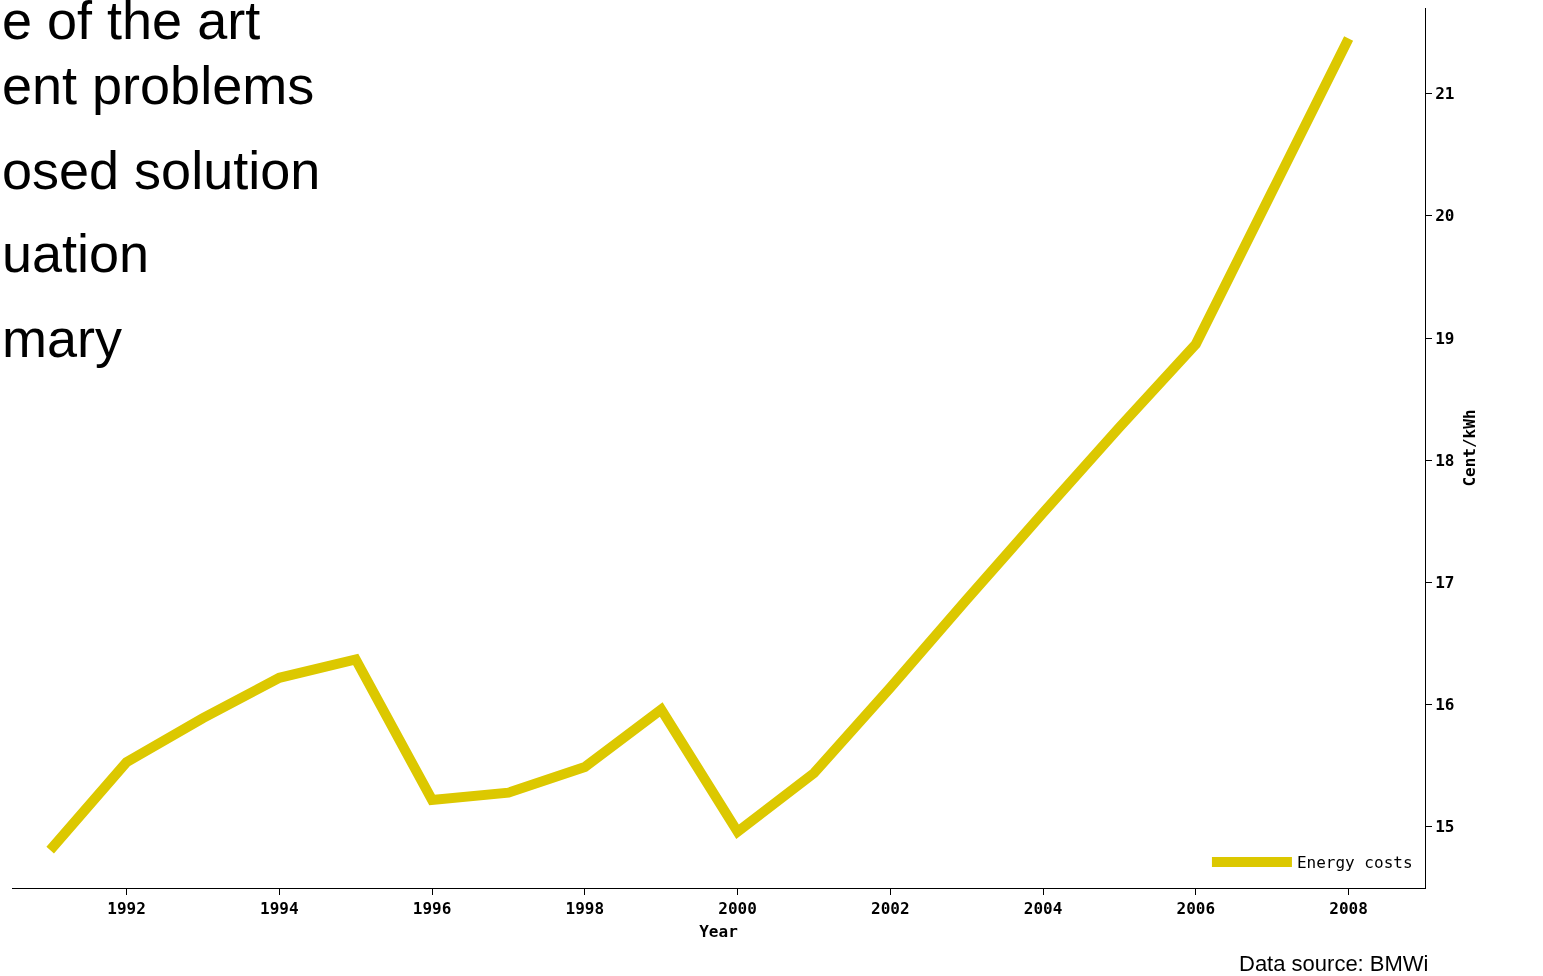 The image size is (1543, 976). What do you see at coordinates (890, 909) in the screenshot?
I see `x-tick-label: 2002` at bounding box center [890, 909].